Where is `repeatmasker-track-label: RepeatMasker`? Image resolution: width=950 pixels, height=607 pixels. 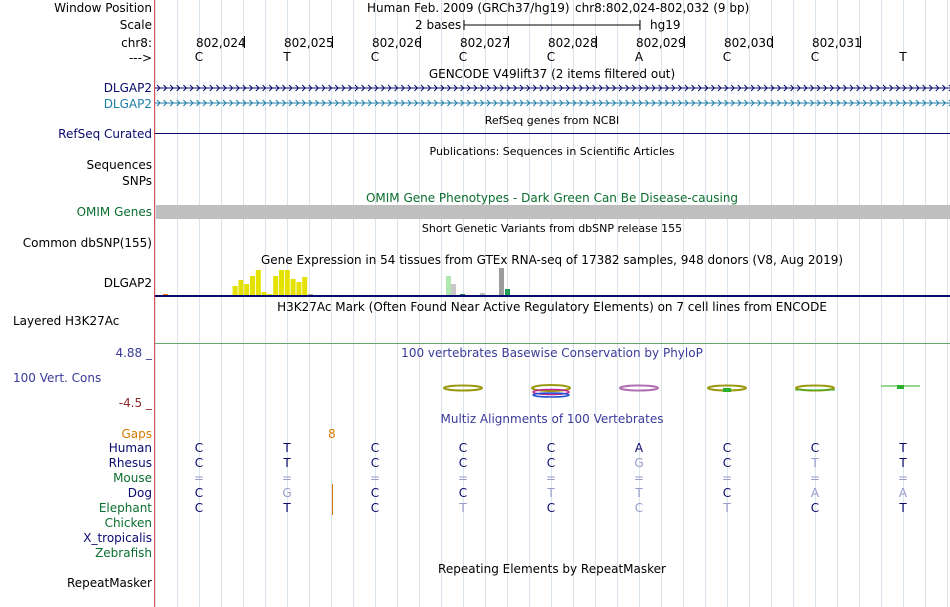
repeatmasker-track-label: RepeatMasker is located at coordinates (109, 583).